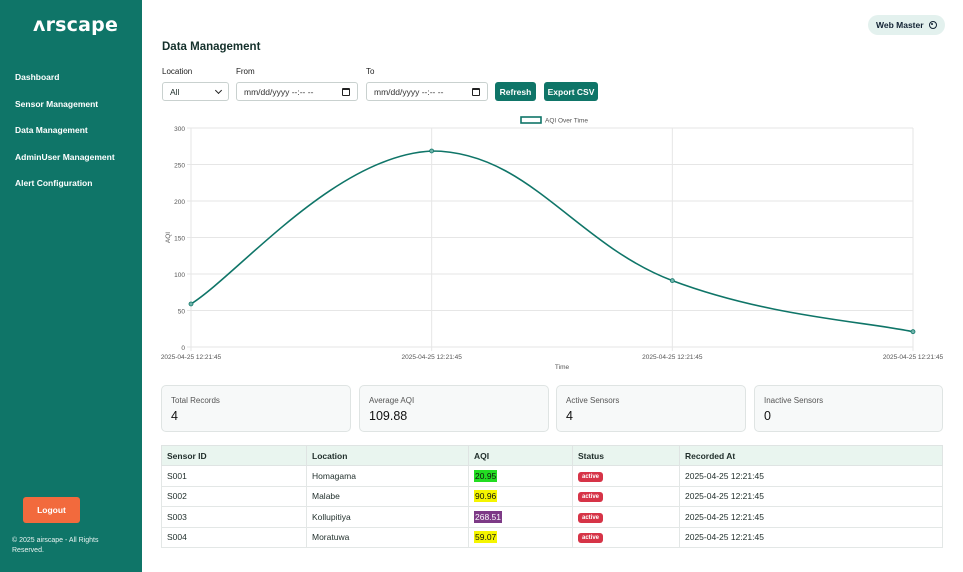 The width and height of the screenshot is (963, 572). I want to click on legend-label: AQI Over Time, so click(566, 121).